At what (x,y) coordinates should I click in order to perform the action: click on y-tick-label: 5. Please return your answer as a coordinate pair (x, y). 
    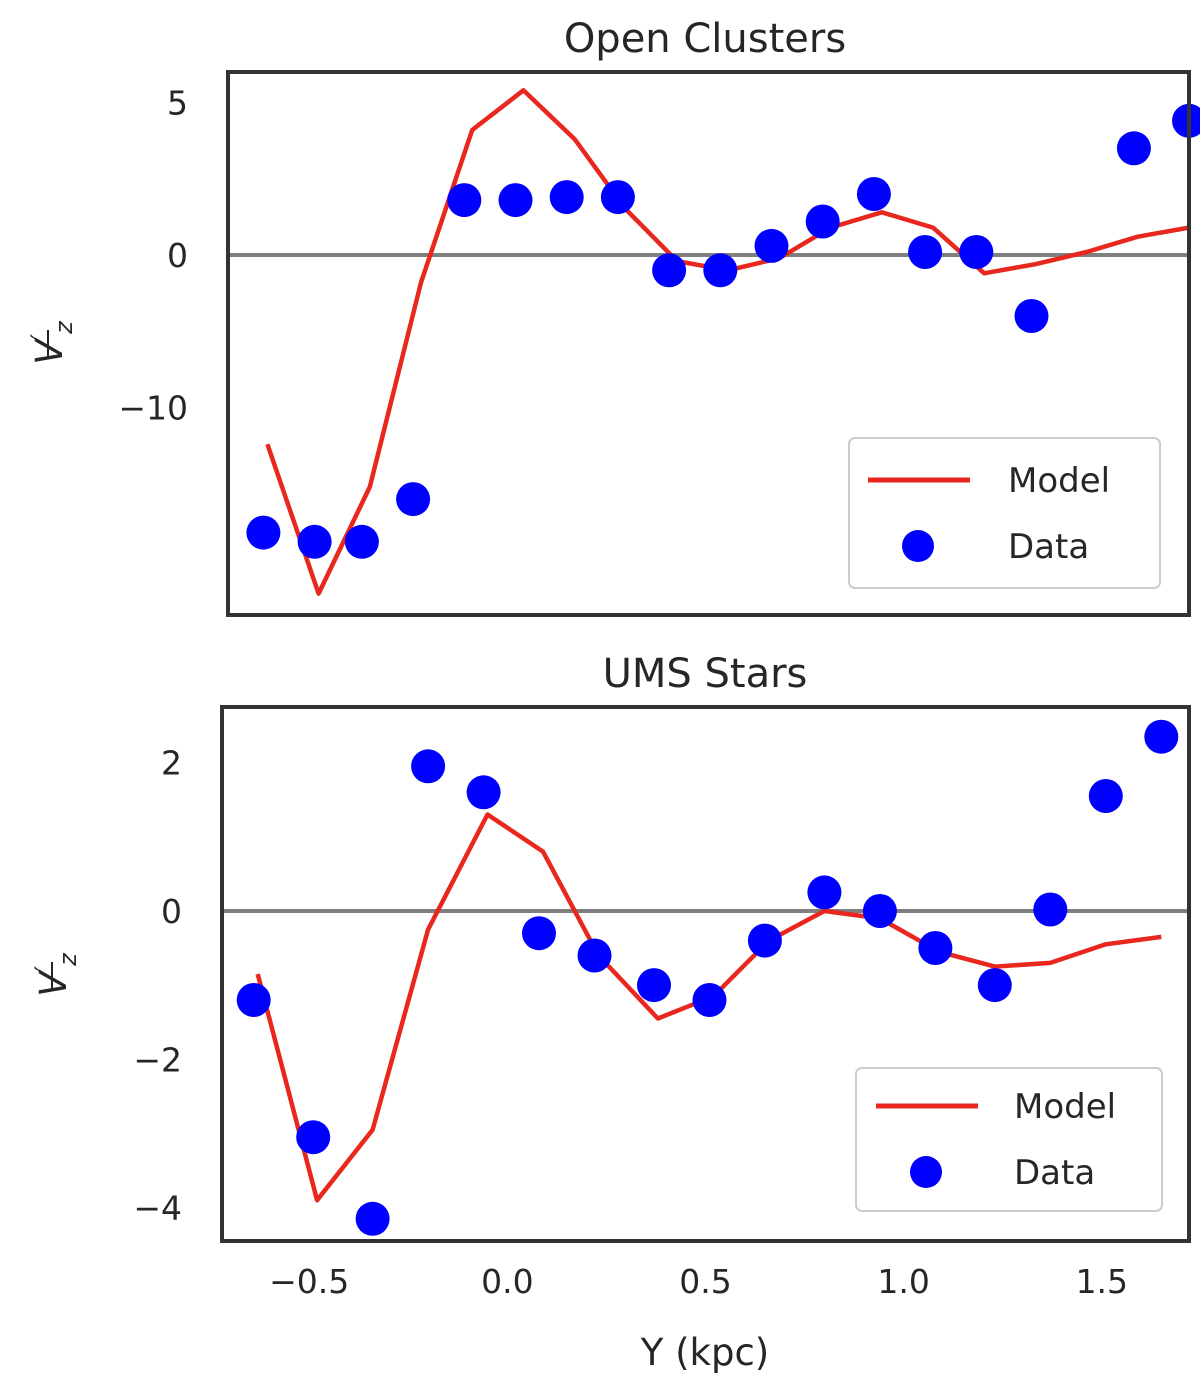
    Looking at the image, I should click on (177, 103).